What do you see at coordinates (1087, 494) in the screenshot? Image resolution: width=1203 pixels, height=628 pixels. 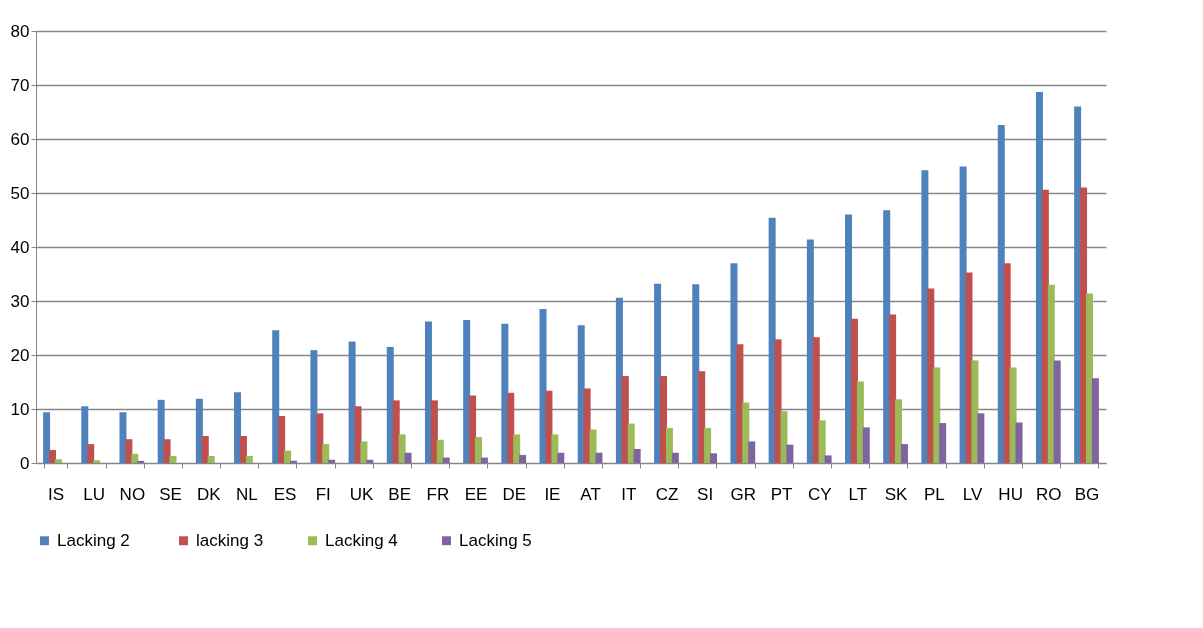 I see `x-tick-label: BG` at bounding box center [1087, 494].